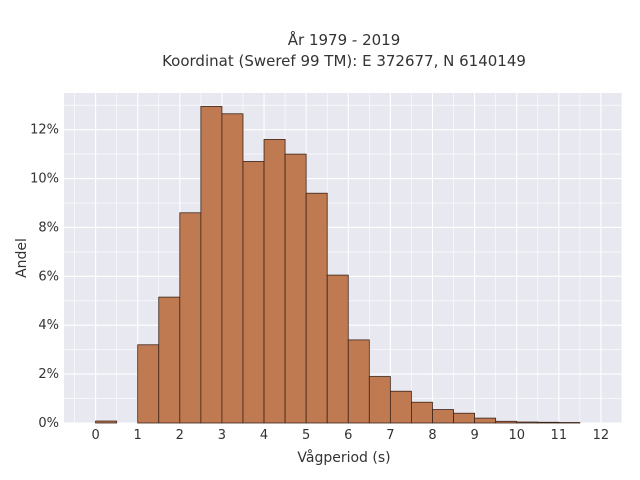 The height and width of the screenshot is (480, 640). I want to click on y-tick-label: 2%, so click(48, 374).